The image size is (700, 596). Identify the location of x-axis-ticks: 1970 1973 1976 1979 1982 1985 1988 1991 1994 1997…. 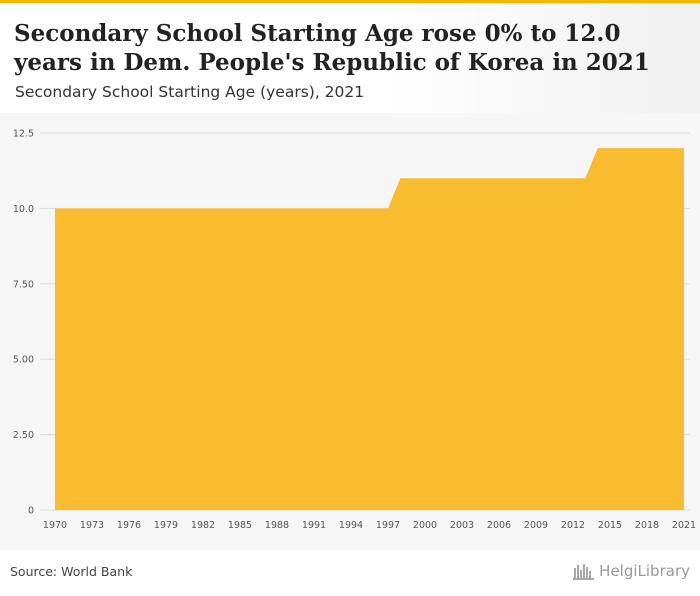
(369, 525).